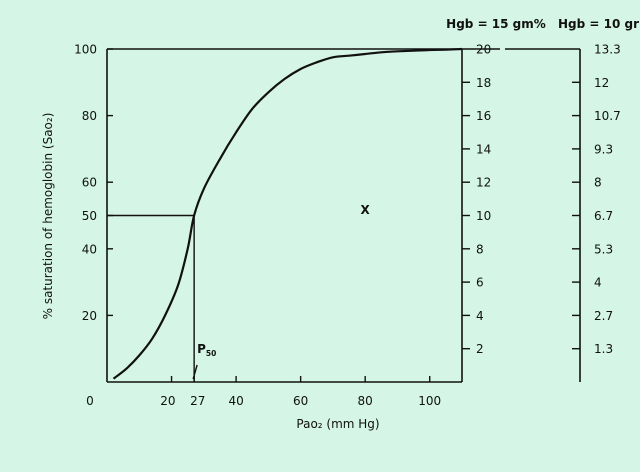  Describe the element at coordinates (521, 199) in the screenshot. I see `right-axis-1-tick-group: 2 4 6 8 10 12 14 16 18 20` at that location.